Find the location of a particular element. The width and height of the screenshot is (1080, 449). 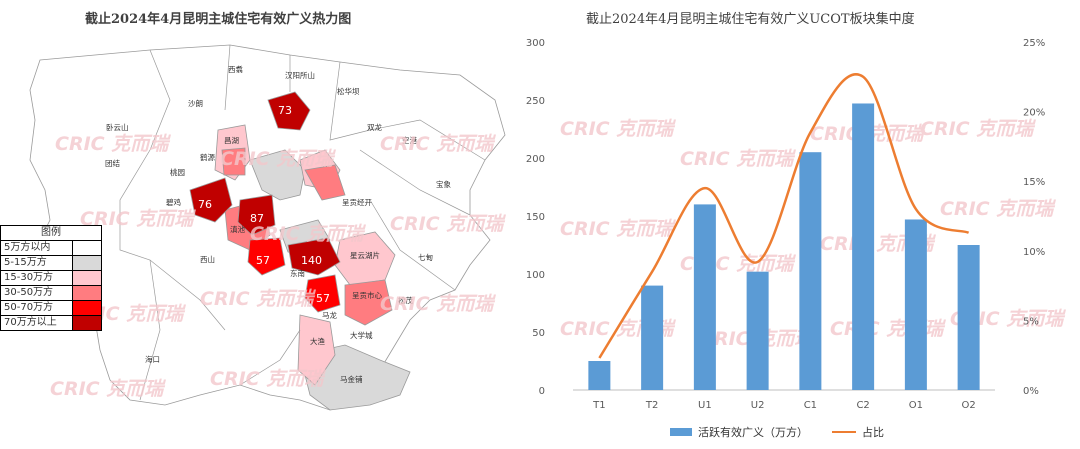

value-label: 76 is located at coordinates (205, 204).